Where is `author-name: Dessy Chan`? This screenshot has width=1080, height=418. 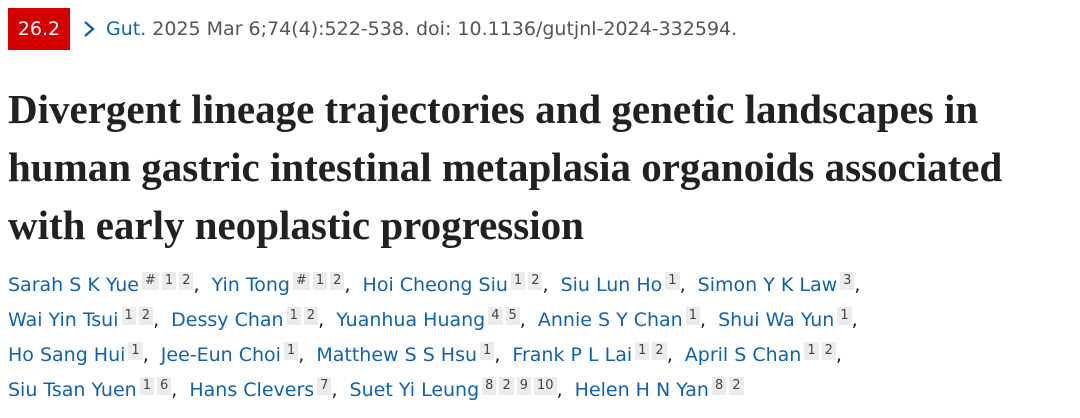 author-name: Dessy Chan is located at coordinates (227, 320).